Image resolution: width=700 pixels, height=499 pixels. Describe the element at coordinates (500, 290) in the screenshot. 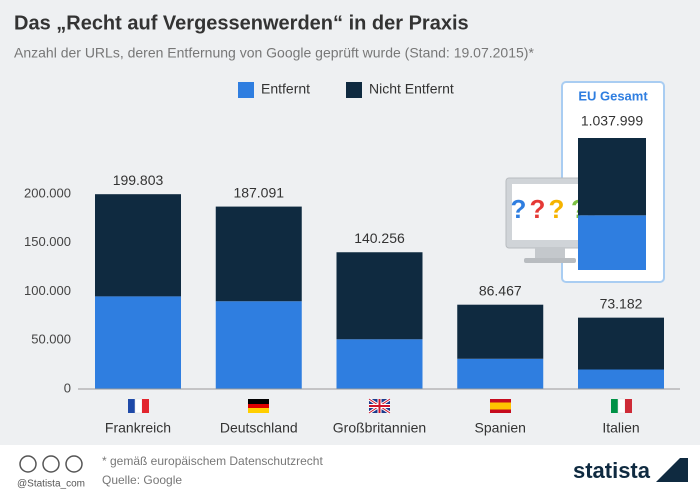

I see `total-label: 86.467` at that location.